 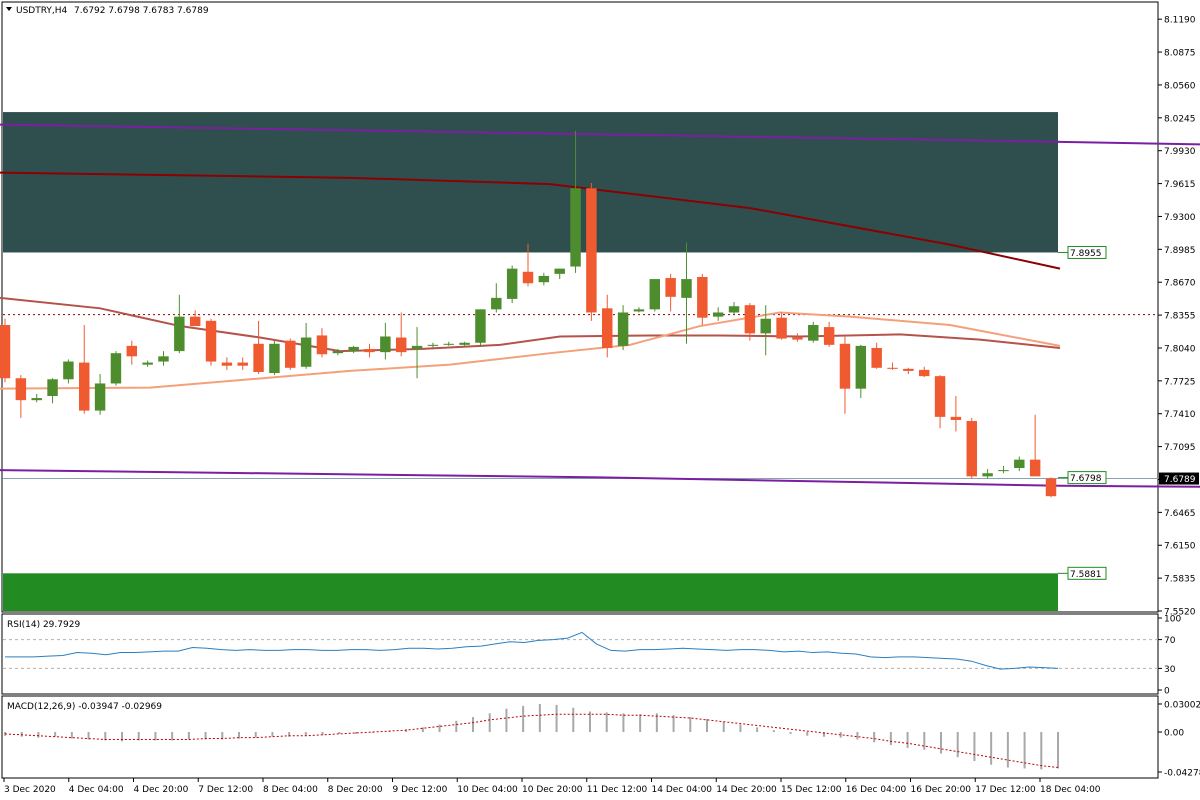 What do you see at coordinates (1180, 415) in the screenshot?
I see `price-tick-label: 7.7410` at bounding box center [1180, 415].